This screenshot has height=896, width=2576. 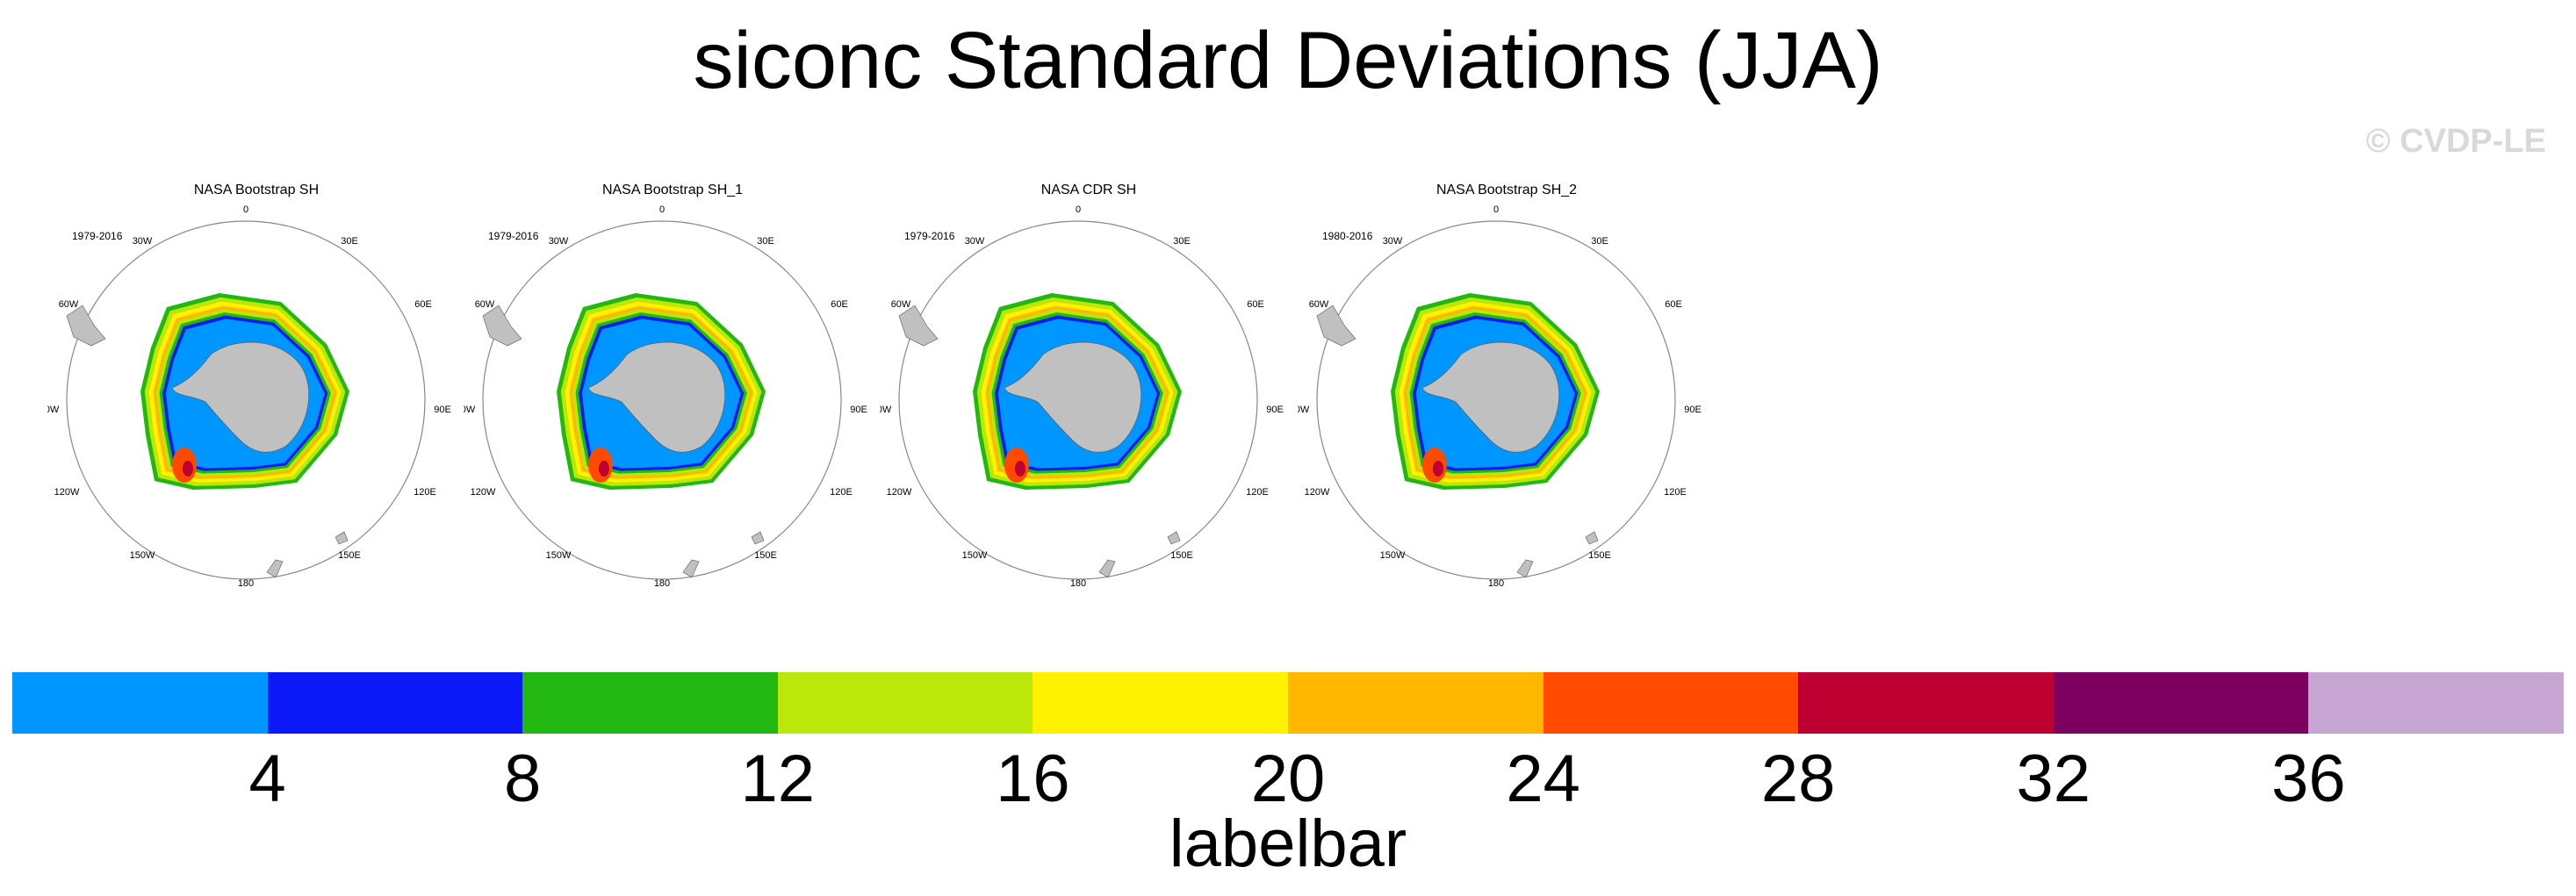 I want to click on watermark: © CVDP-LE, so click(x=2455, y=141).